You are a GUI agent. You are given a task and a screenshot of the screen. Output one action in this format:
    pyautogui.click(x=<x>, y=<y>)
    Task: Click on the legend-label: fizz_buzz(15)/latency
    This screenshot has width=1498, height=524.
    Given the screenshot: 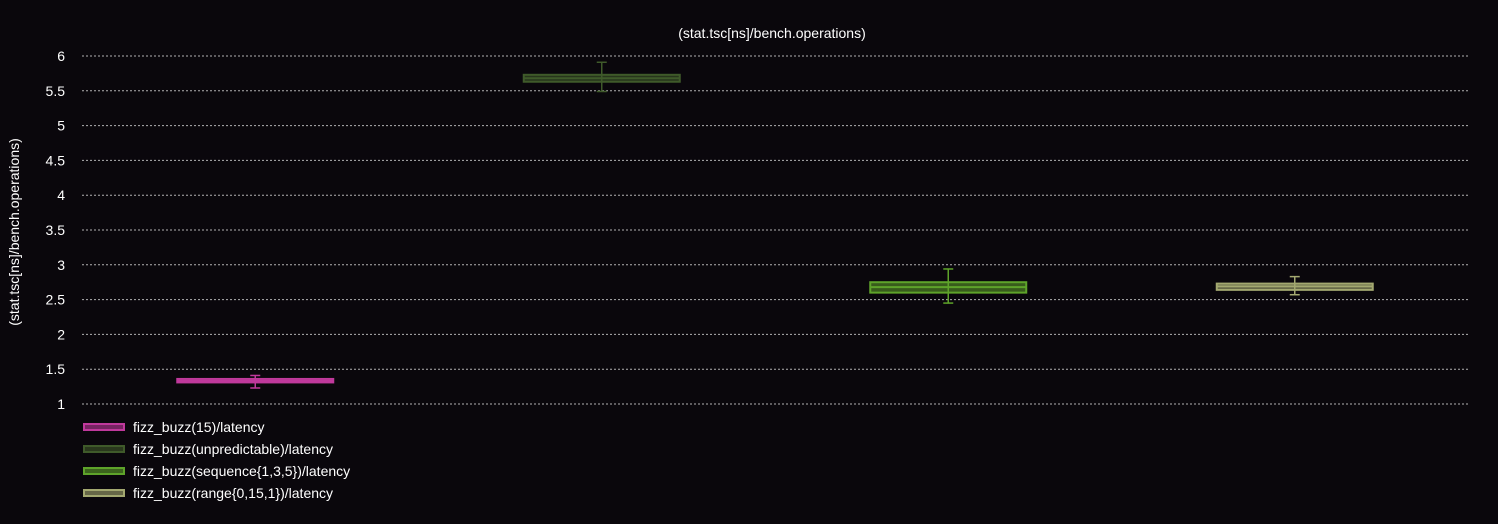 What is the action you would take?
    pyautogui.click(x=199, y=427)
    